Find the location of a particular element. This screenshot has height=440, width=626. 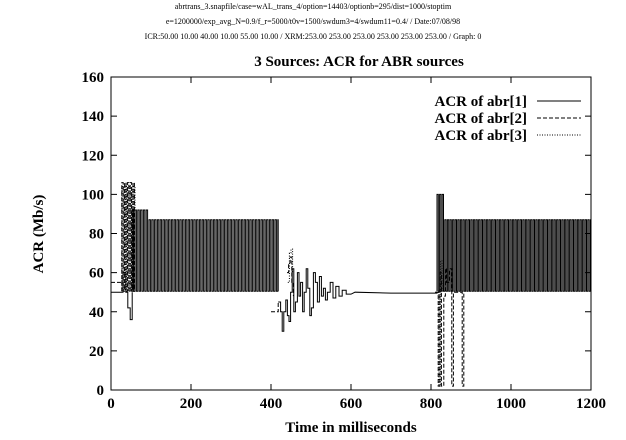

y-tick-label: 80 is located at coordinates (96, 235).